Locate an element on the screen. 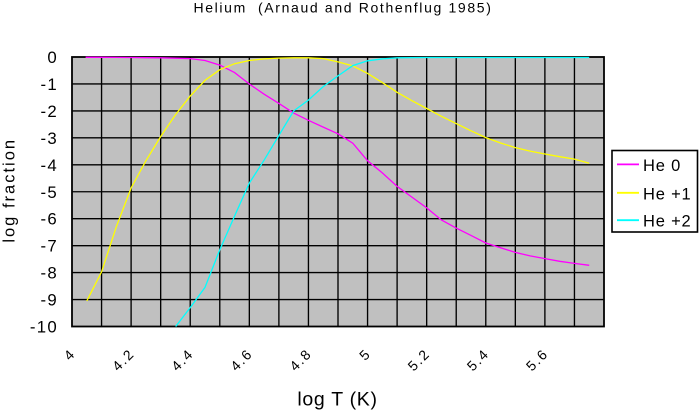 The image size is (699, 410). svg-text: 4 is located at coordinates (69, 354).